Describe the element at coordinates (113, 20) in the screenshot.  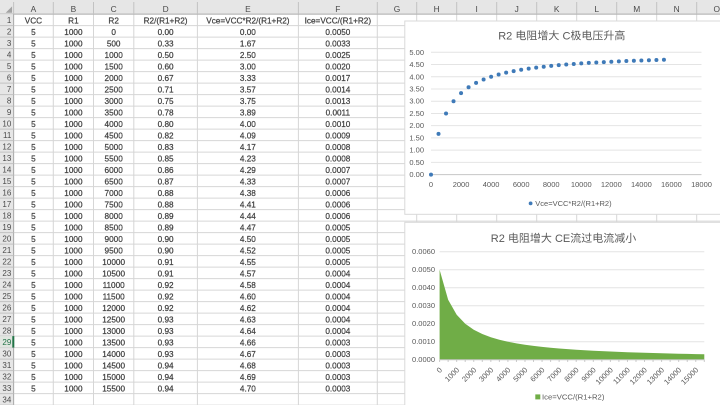
I see `svg-text: R2` at that location.